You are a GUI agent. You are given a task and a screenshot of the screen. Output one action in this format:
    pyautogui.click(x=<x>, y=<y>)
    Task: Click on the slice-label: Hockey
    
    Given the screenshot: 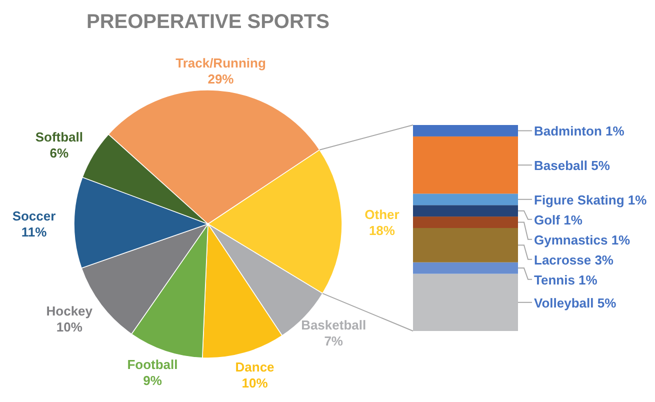 What is the action you would take?
    pyautogui.click(x=70, y=311)
    